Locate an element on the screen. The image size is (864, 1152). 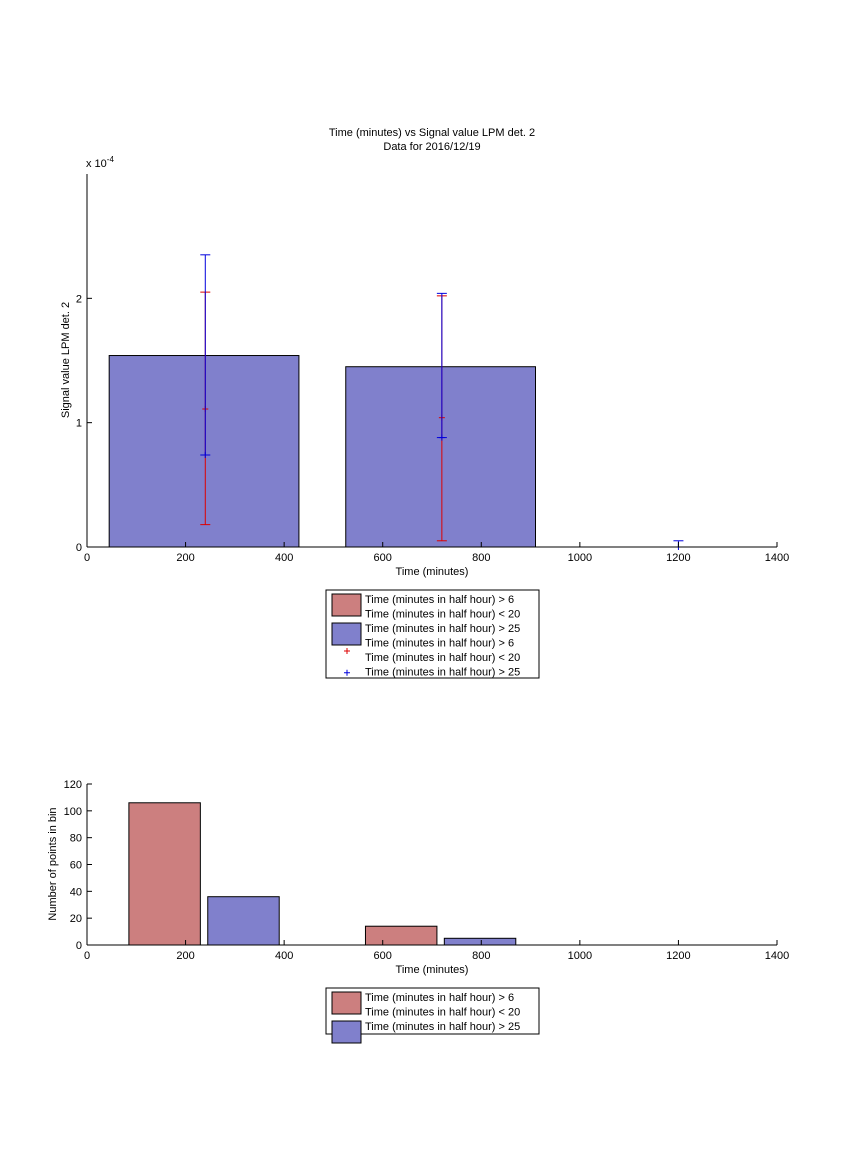
chart-2-legend-label: Time (minutes in half hour) > 6 is located at coordinates (439, 998).